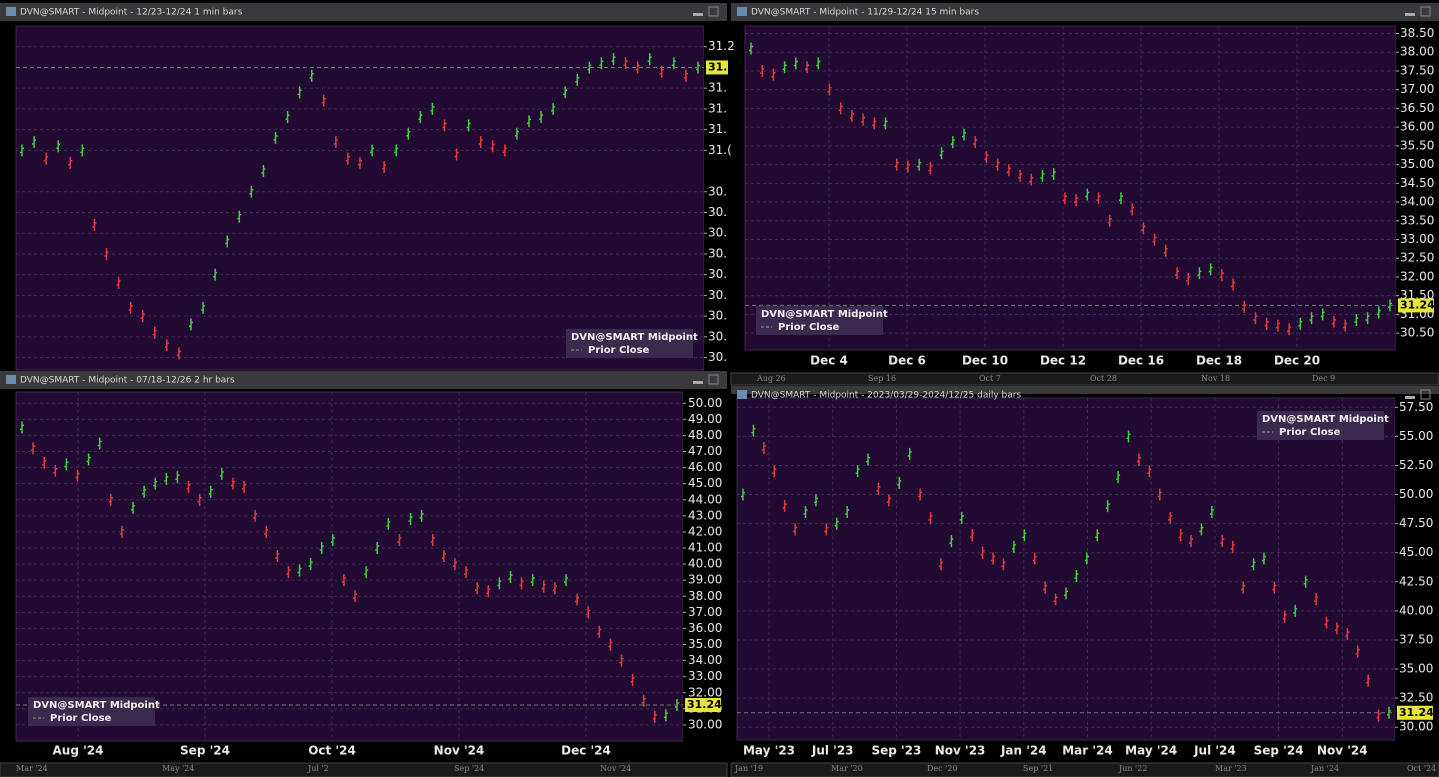 The height and width of the screenshot is (777, 1439). I want to click on scroll-label: Oct 28, so click(1103, 378).